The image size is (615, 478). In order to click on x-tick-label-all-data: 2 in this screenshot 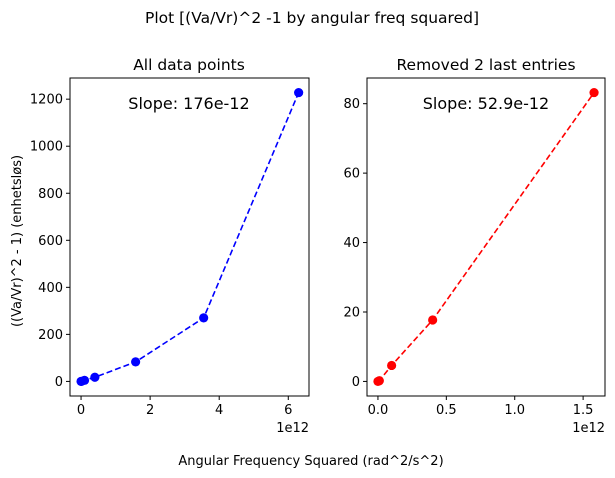, I will do `click(150, 410)`.